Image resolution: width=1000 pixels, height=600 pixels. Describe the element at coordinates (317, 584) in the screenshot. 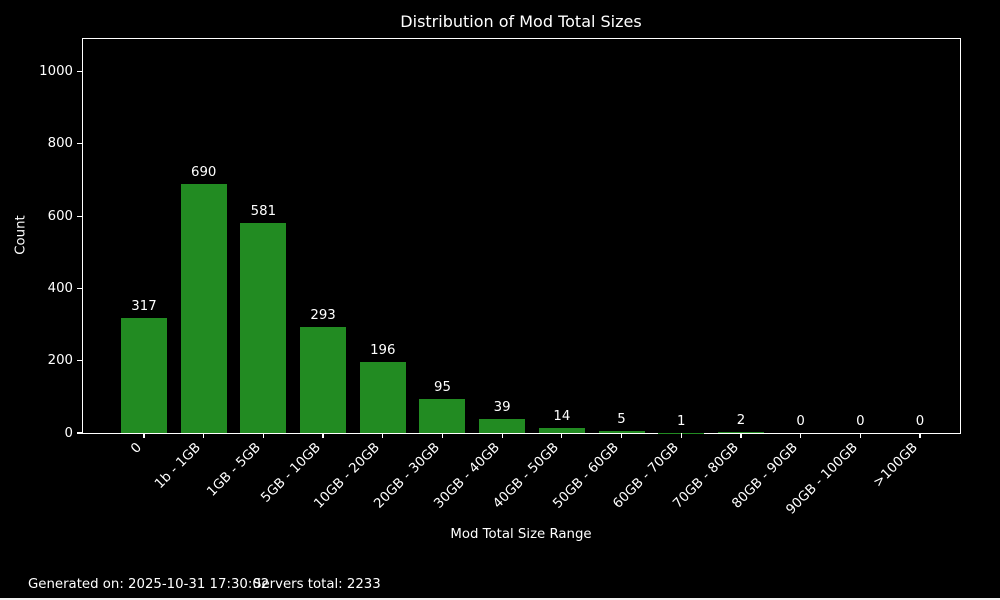

I see `footer-servers-total: Servers total: 2233` at that location.